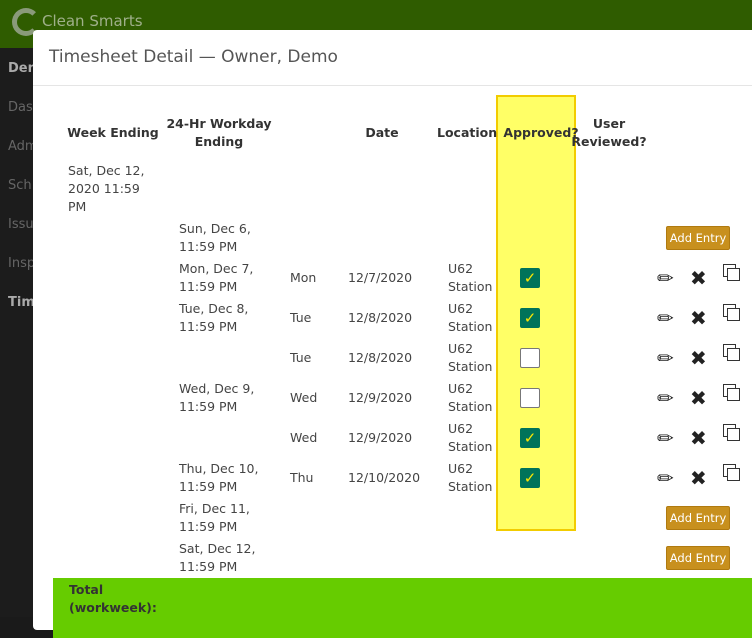  Describe the element at coordinates (402, 608) in the screenshot. I see `total-row: Total (workweek):` at that location.